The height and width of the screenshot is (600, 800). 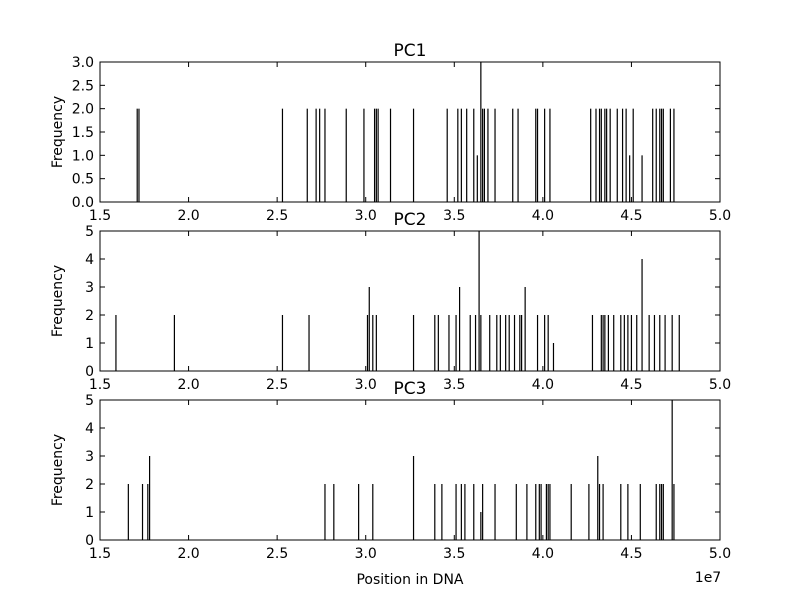 I want to click on x-axis-label: Position in DNA, so click(x=409, y=580).